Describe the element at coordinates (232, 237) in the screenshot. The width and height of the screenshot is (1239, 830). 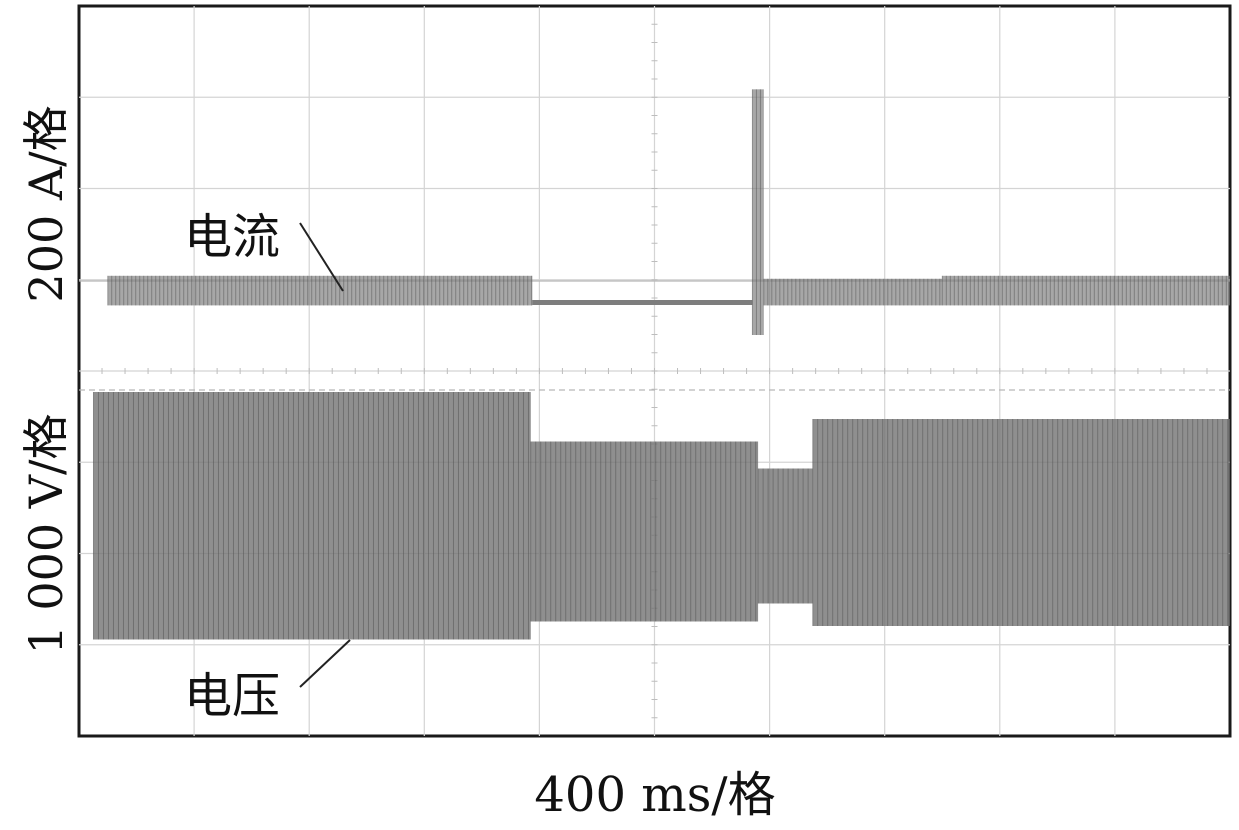
I see `current-series-label: 电流` at that location.